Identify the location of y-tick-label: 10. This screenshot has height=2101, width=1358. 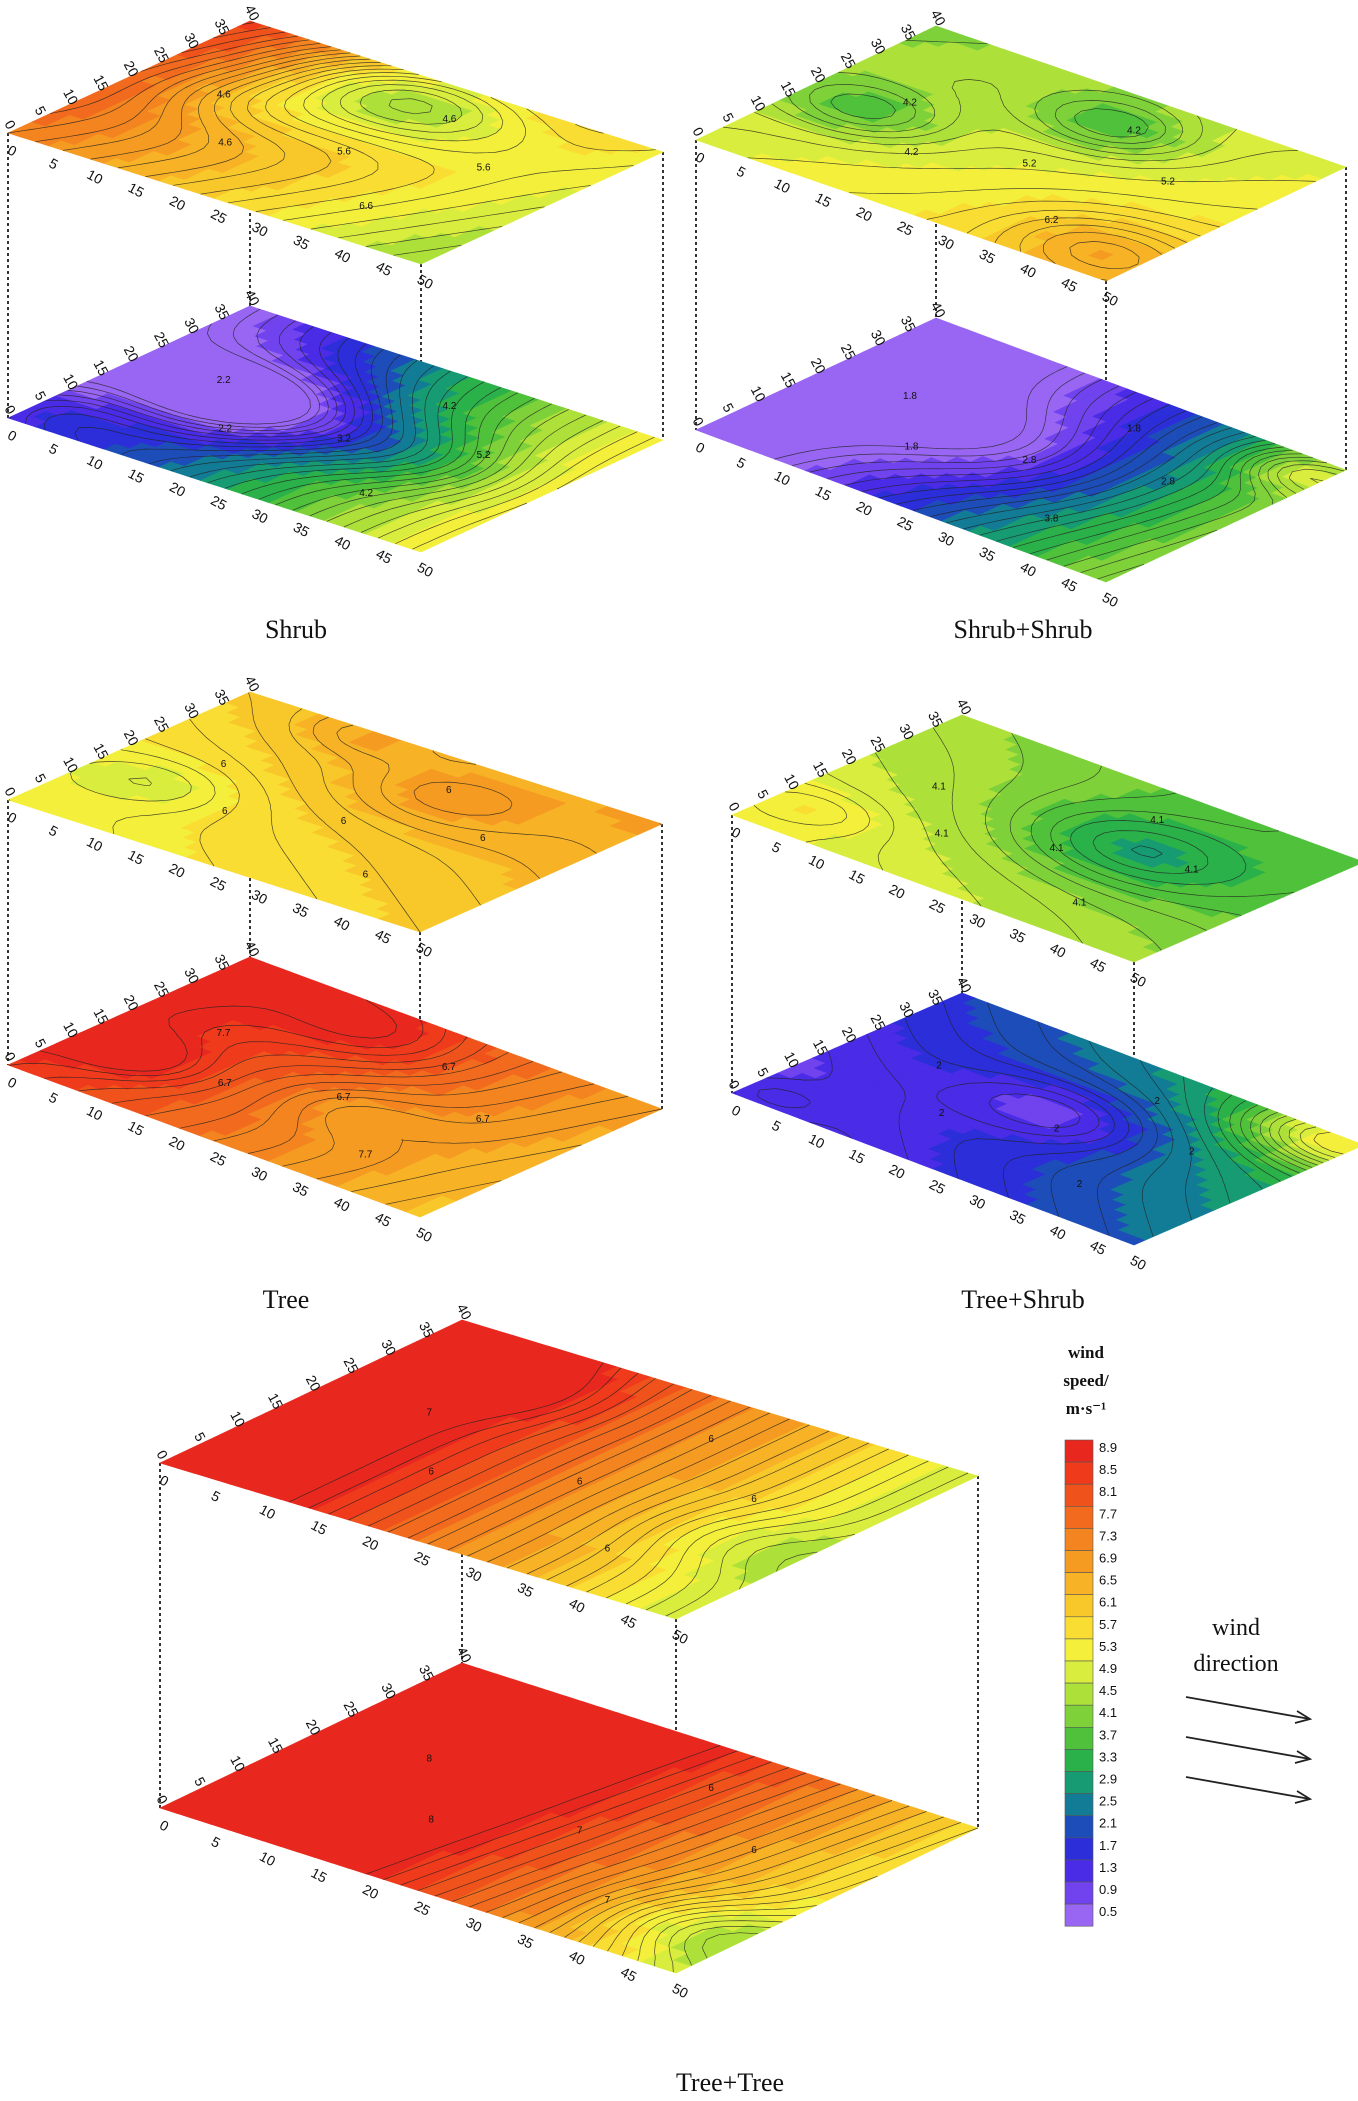
(71, 96).